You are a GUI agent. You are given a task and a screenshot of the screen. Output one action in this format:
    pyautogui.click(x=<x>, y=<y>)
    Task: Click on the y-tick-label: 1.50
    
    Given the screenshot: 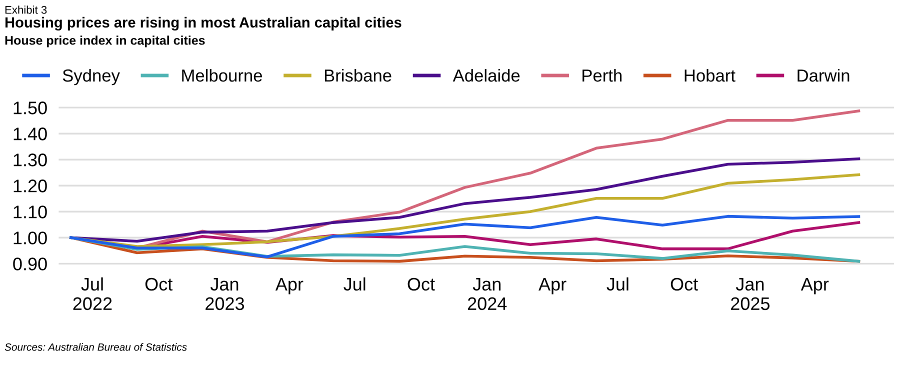 What is the action you would take?
    pyautogui.click(x=30, y=108)
    